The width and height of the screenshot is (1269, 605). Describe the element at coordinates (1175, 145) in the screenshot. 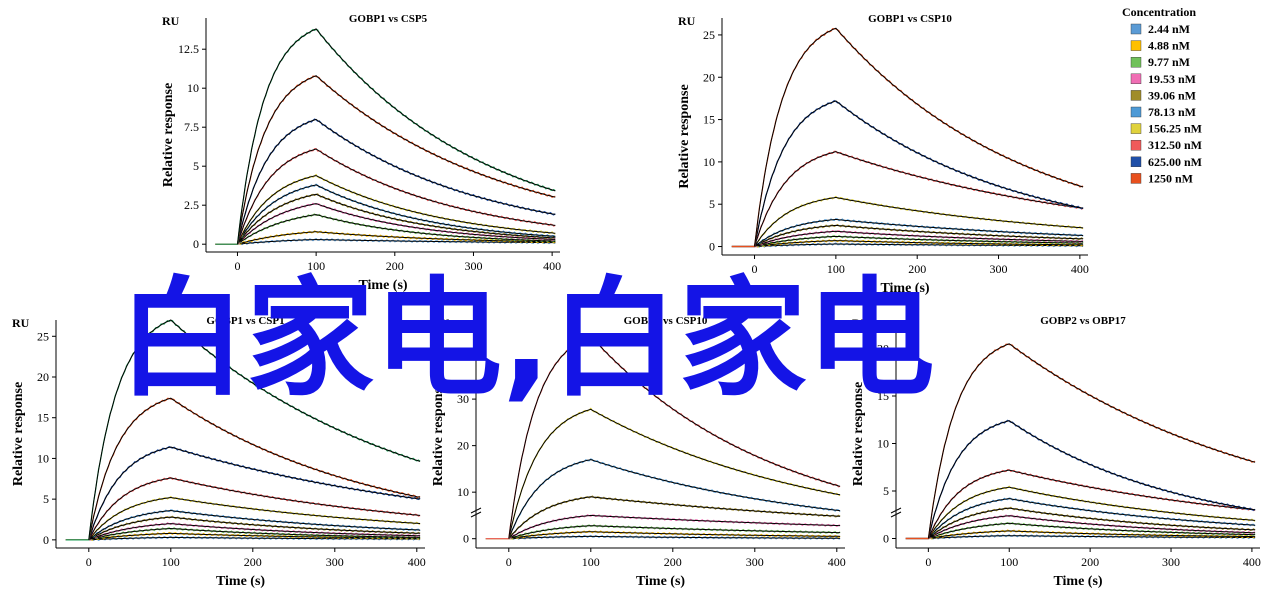

I see `legend-label: 312.50 nM` at that location.